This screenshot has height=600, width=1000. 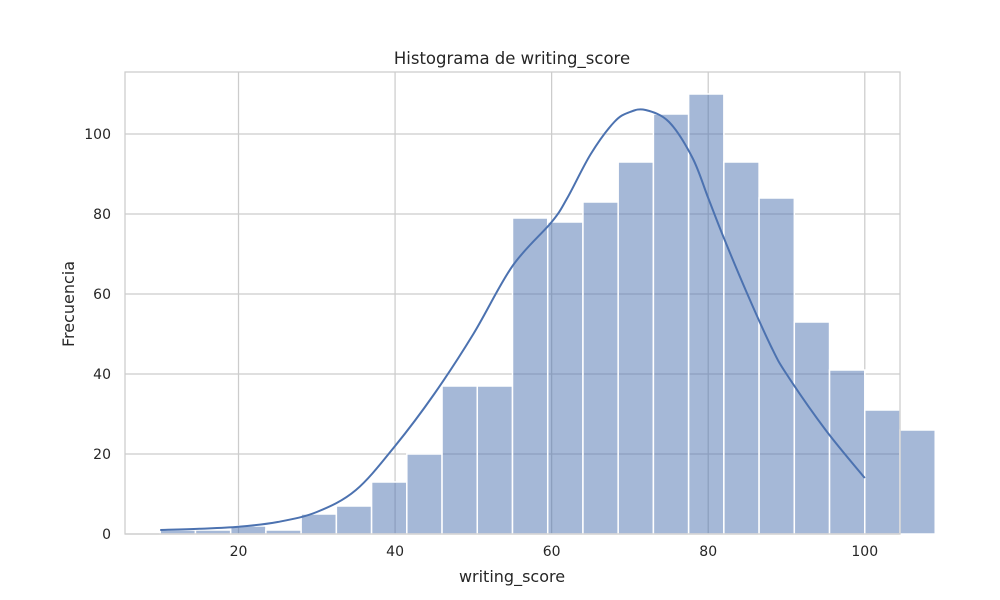 I want to click on x-axis-label: writing_score, so click(x=512, y=577).